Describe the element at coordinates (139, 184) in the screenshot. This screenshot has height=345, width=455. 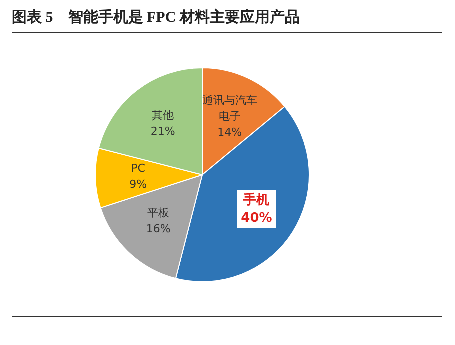
I see `data-label: 9%` at that location.